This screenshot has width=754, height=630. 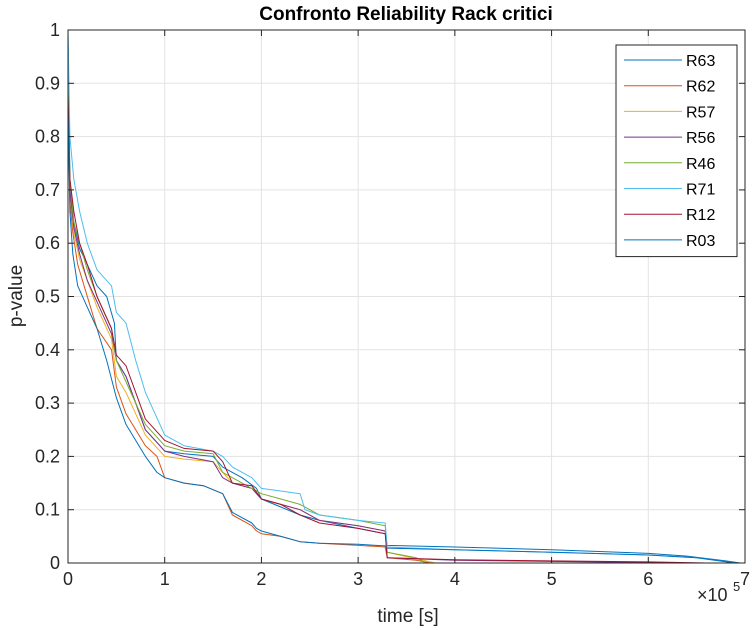 I want to click on x-tick-label: 4, so click(x=455, y=579).